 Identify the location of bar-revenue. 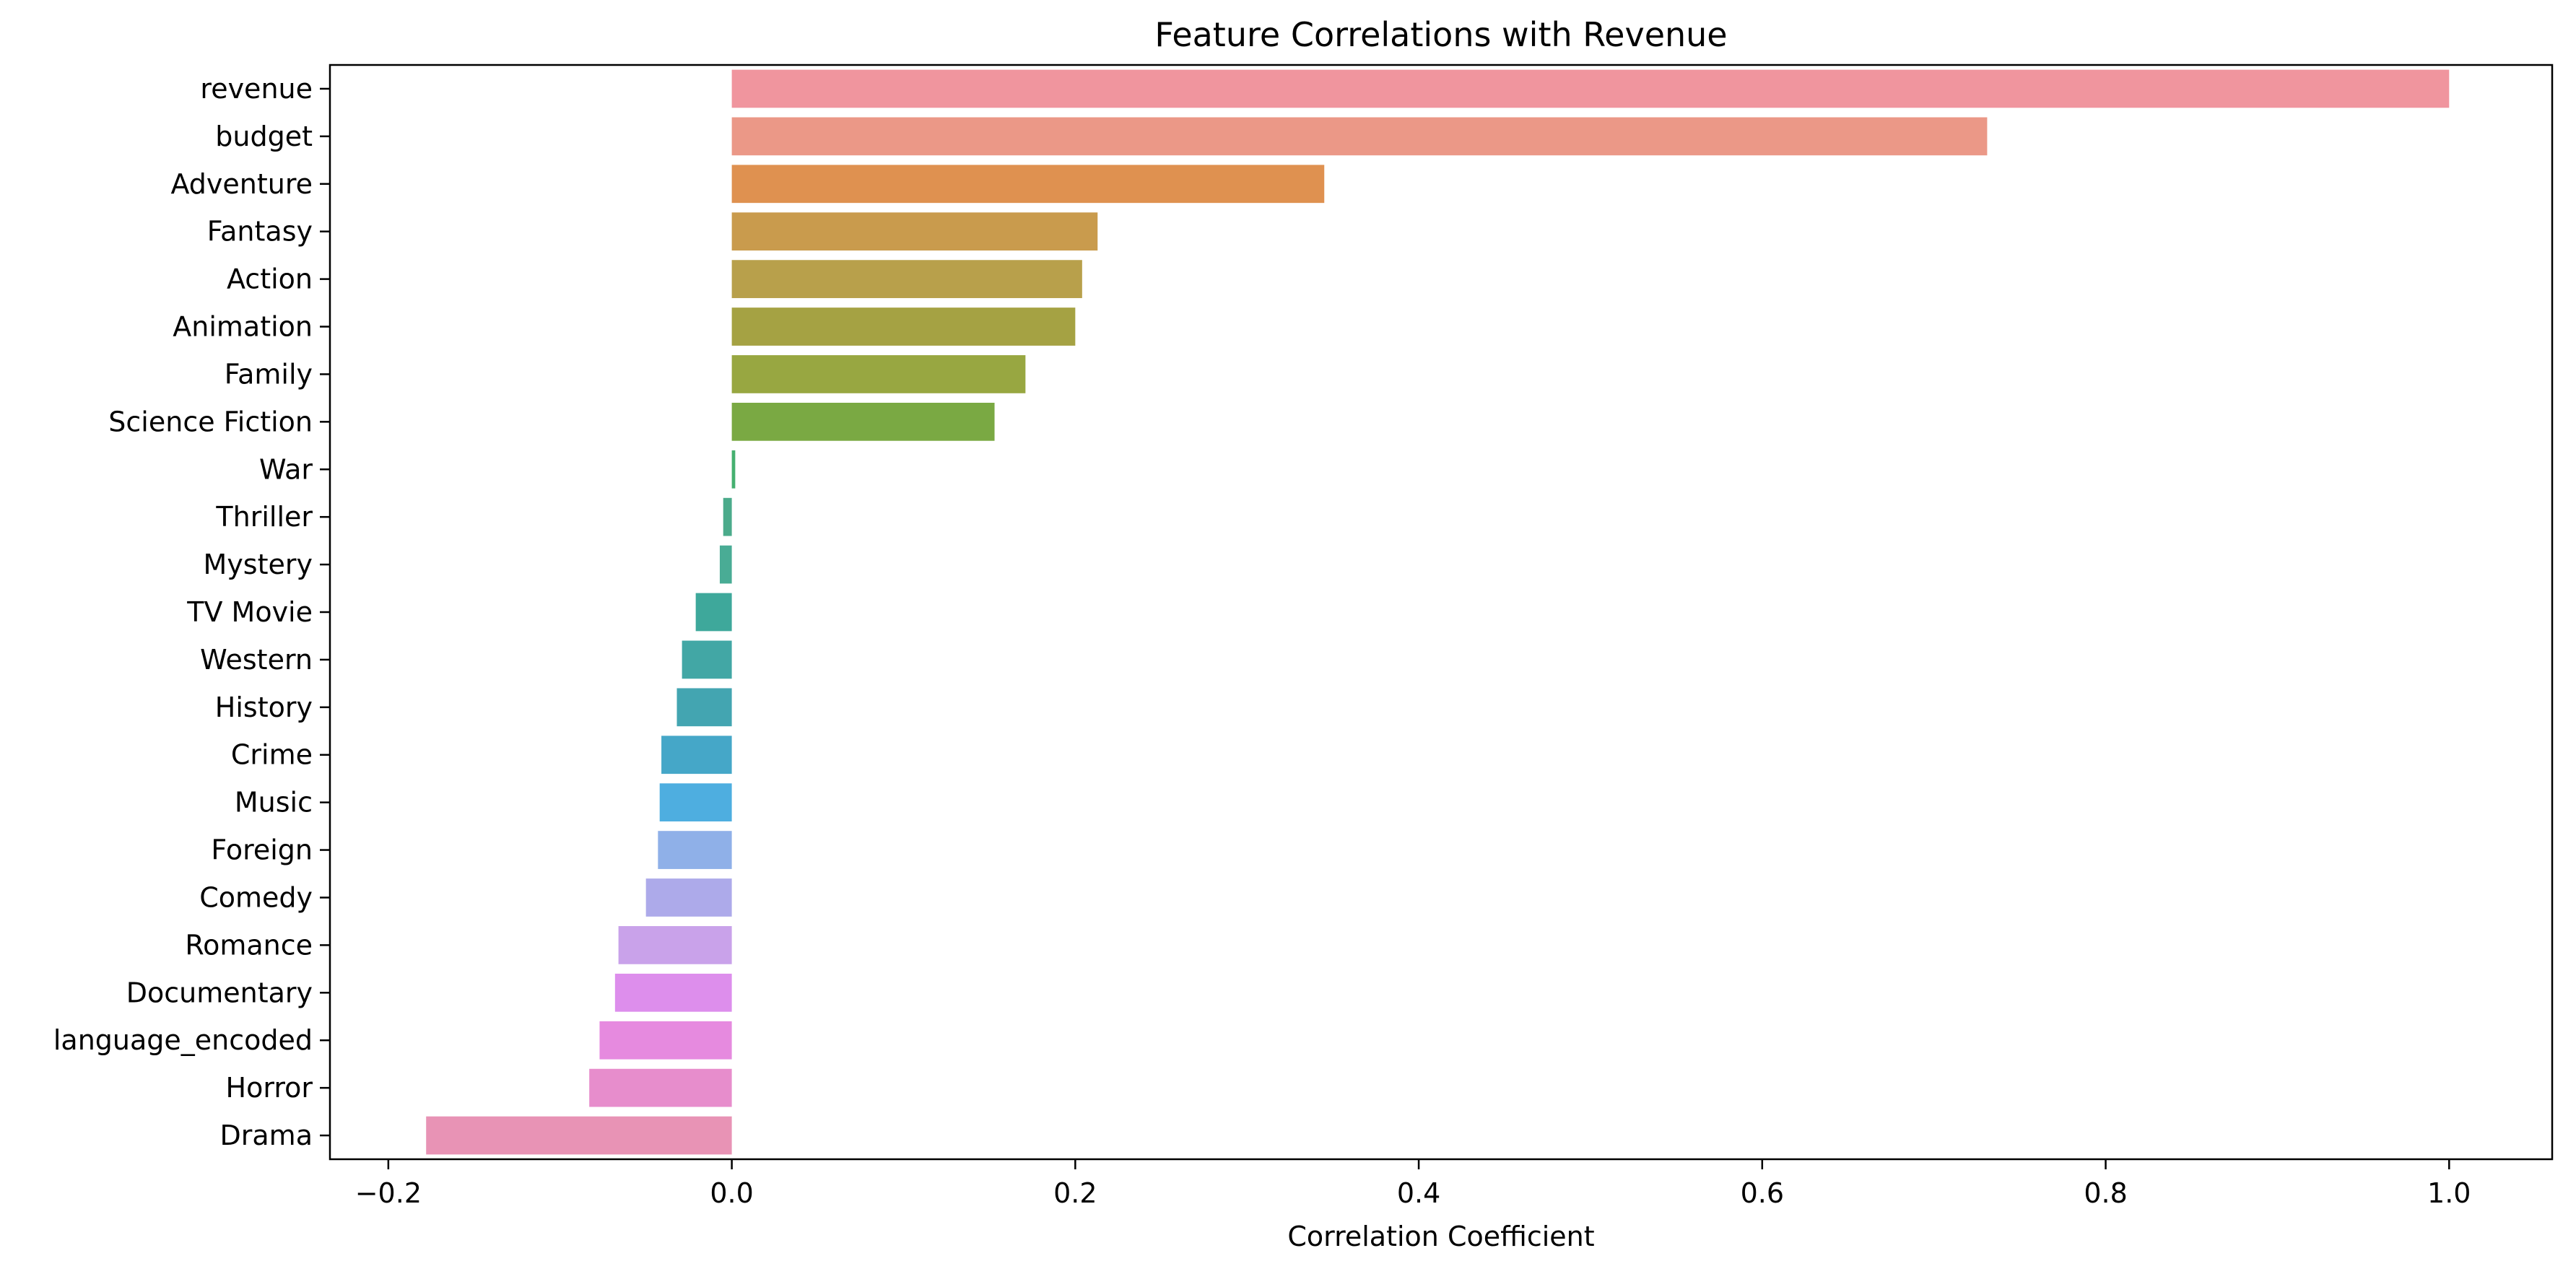
(1590, 88).